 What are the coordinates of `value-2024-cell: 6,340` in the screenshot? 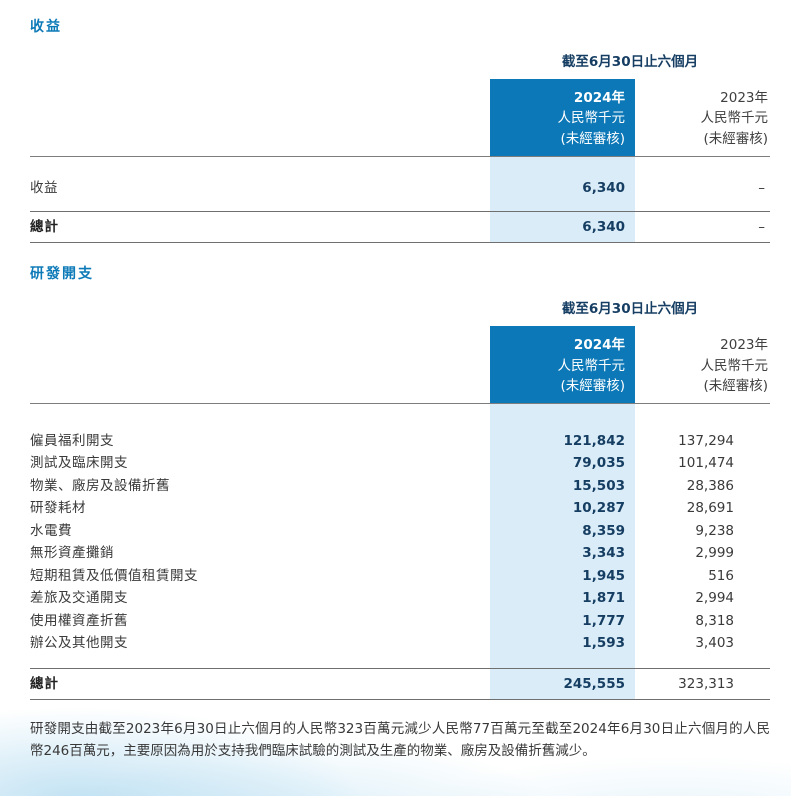 It's located at (562, 188).